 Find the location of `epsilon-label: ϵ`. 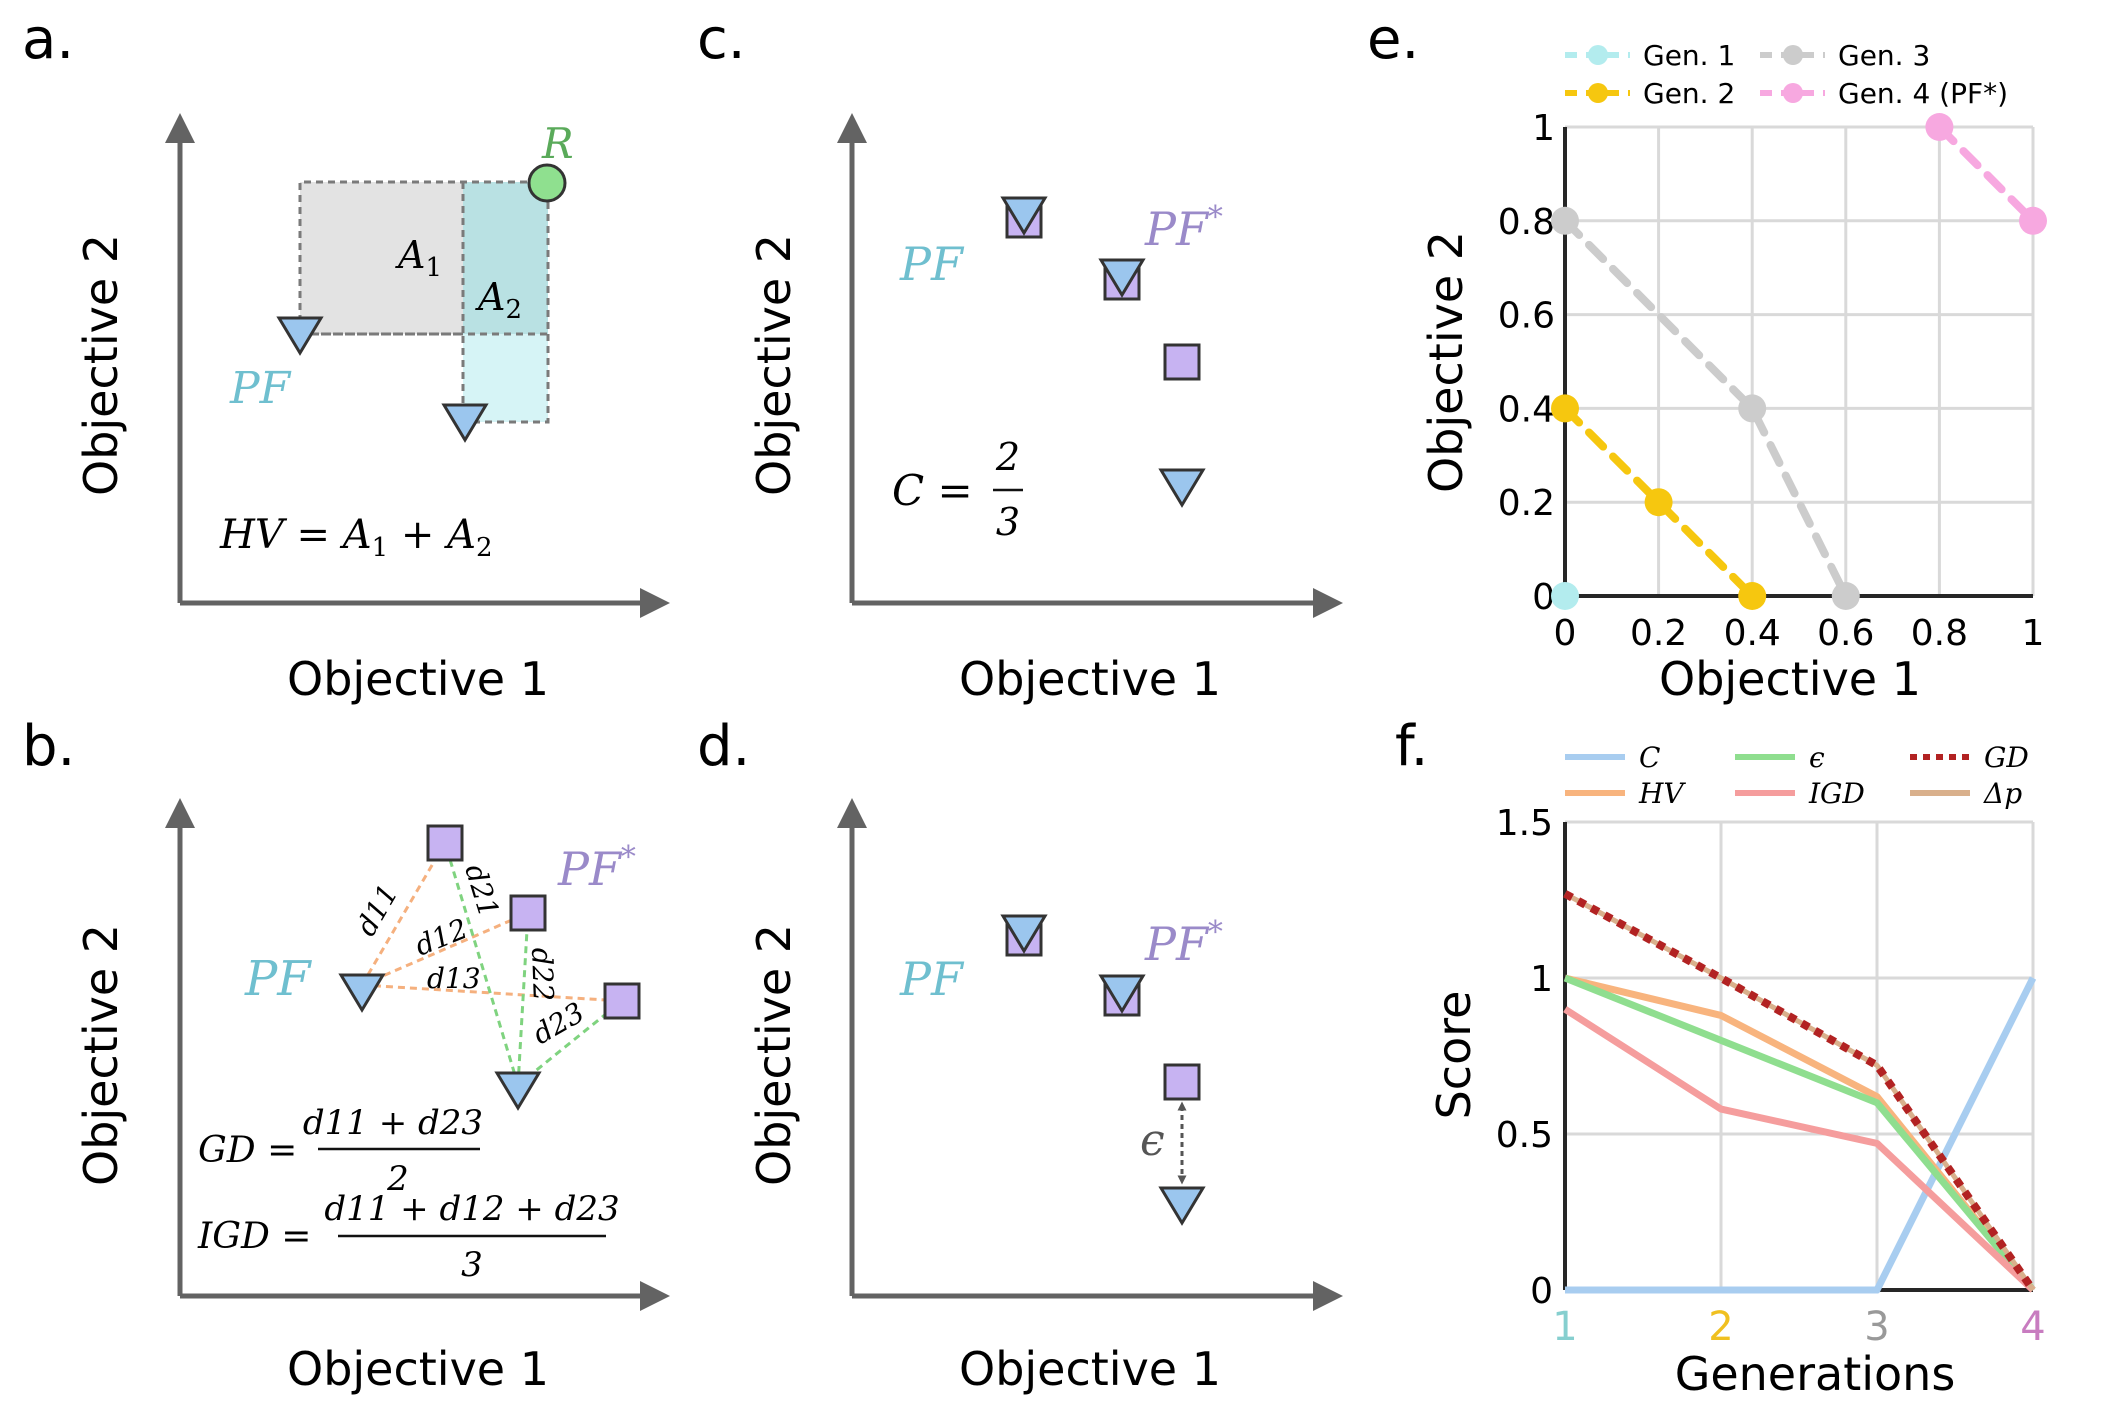

epsilon-label: ϵ is located at coordinates (1152, 1140).